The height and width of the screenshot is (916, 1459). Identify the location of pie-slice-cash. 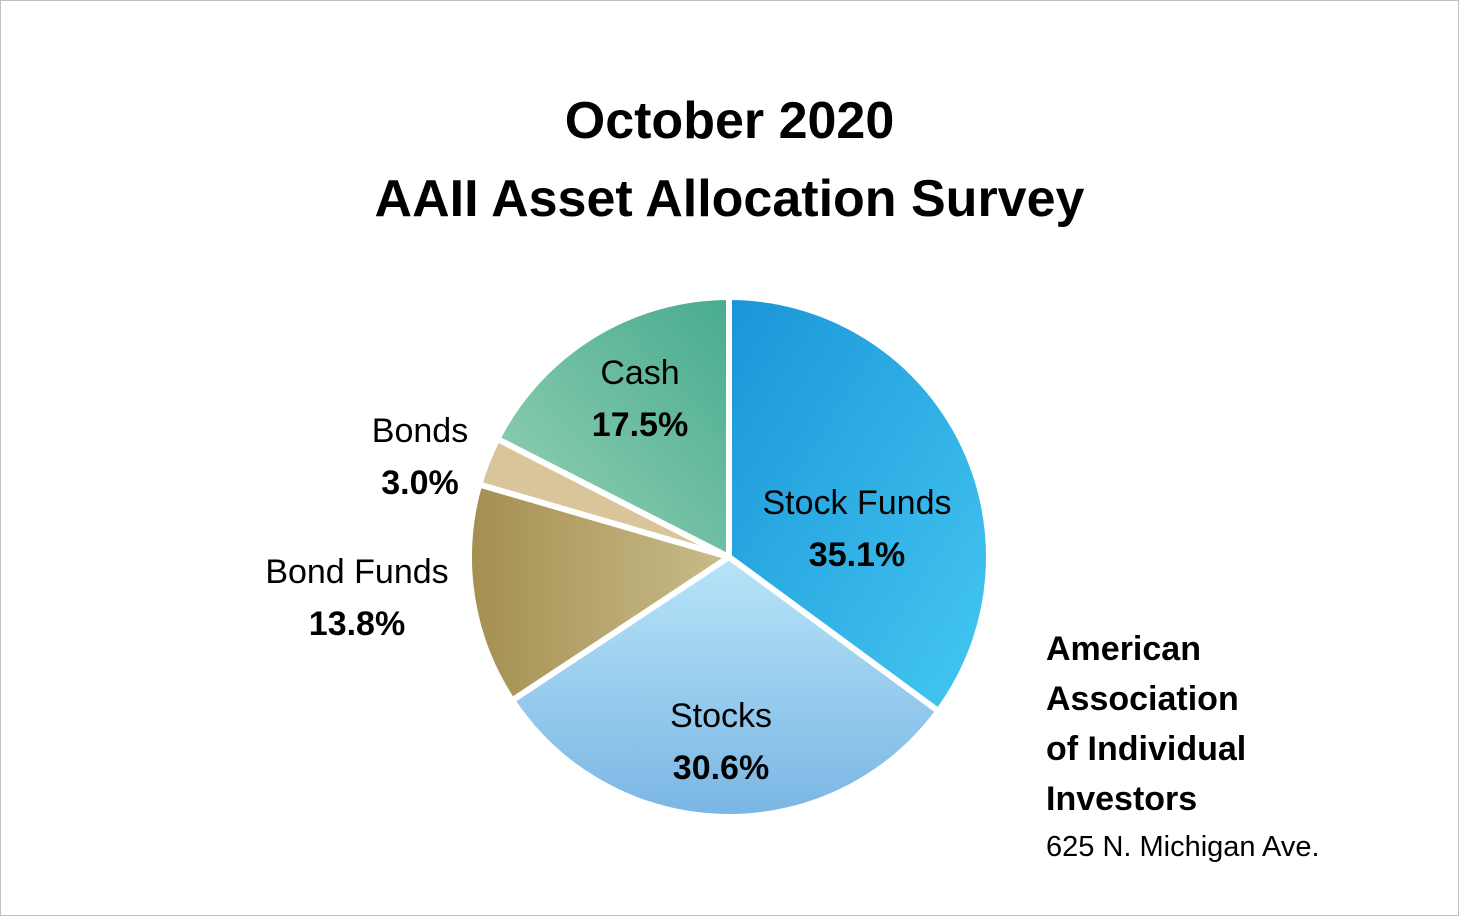
(613, 427).